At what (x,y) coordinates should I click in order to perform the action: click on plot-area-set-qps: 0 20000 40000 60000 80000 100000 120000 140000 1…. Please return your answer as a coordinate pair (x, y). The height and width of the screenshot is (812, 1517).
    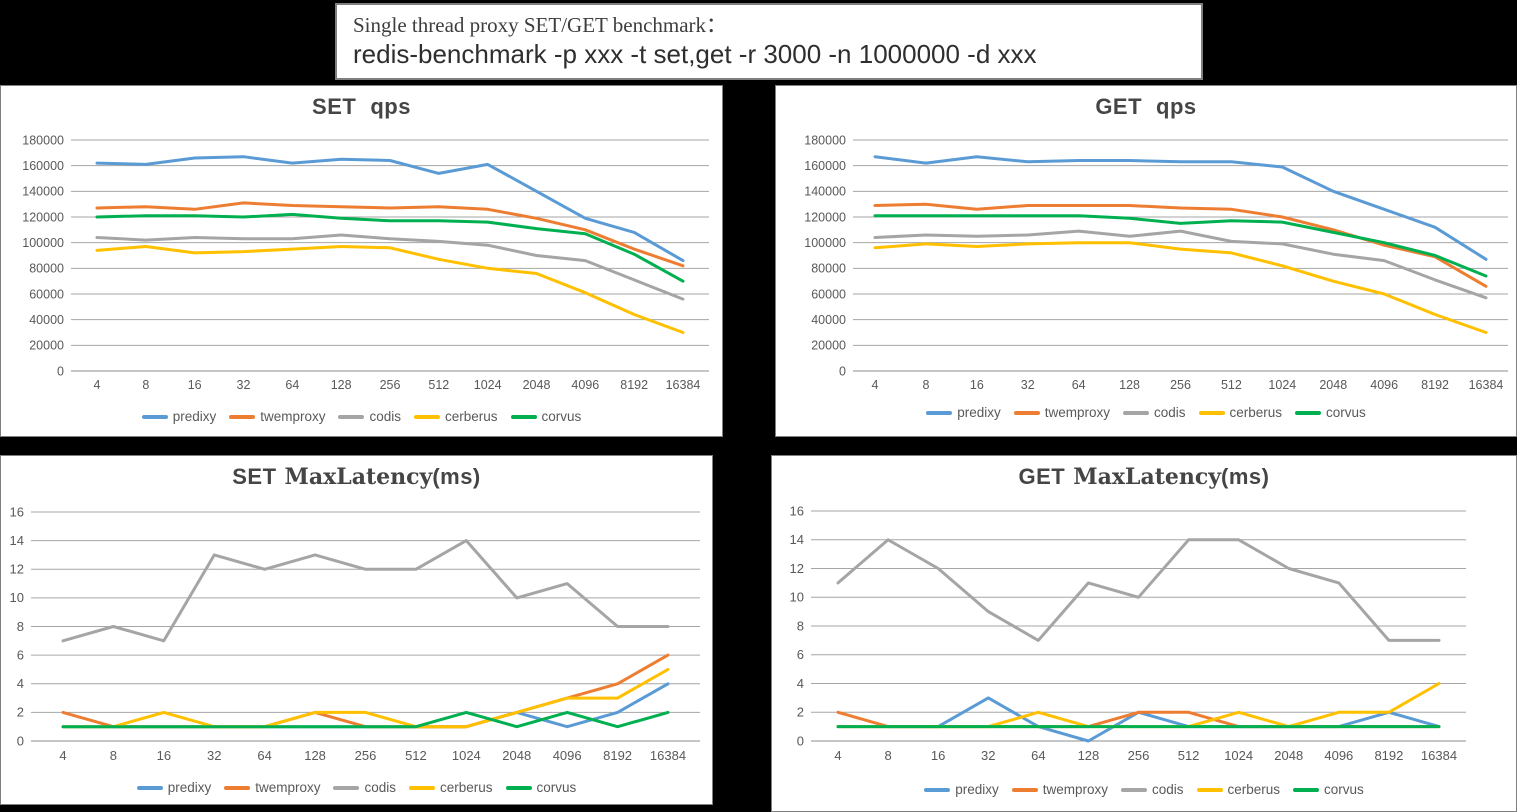
    Looking at the image, I should click on (365, 262).